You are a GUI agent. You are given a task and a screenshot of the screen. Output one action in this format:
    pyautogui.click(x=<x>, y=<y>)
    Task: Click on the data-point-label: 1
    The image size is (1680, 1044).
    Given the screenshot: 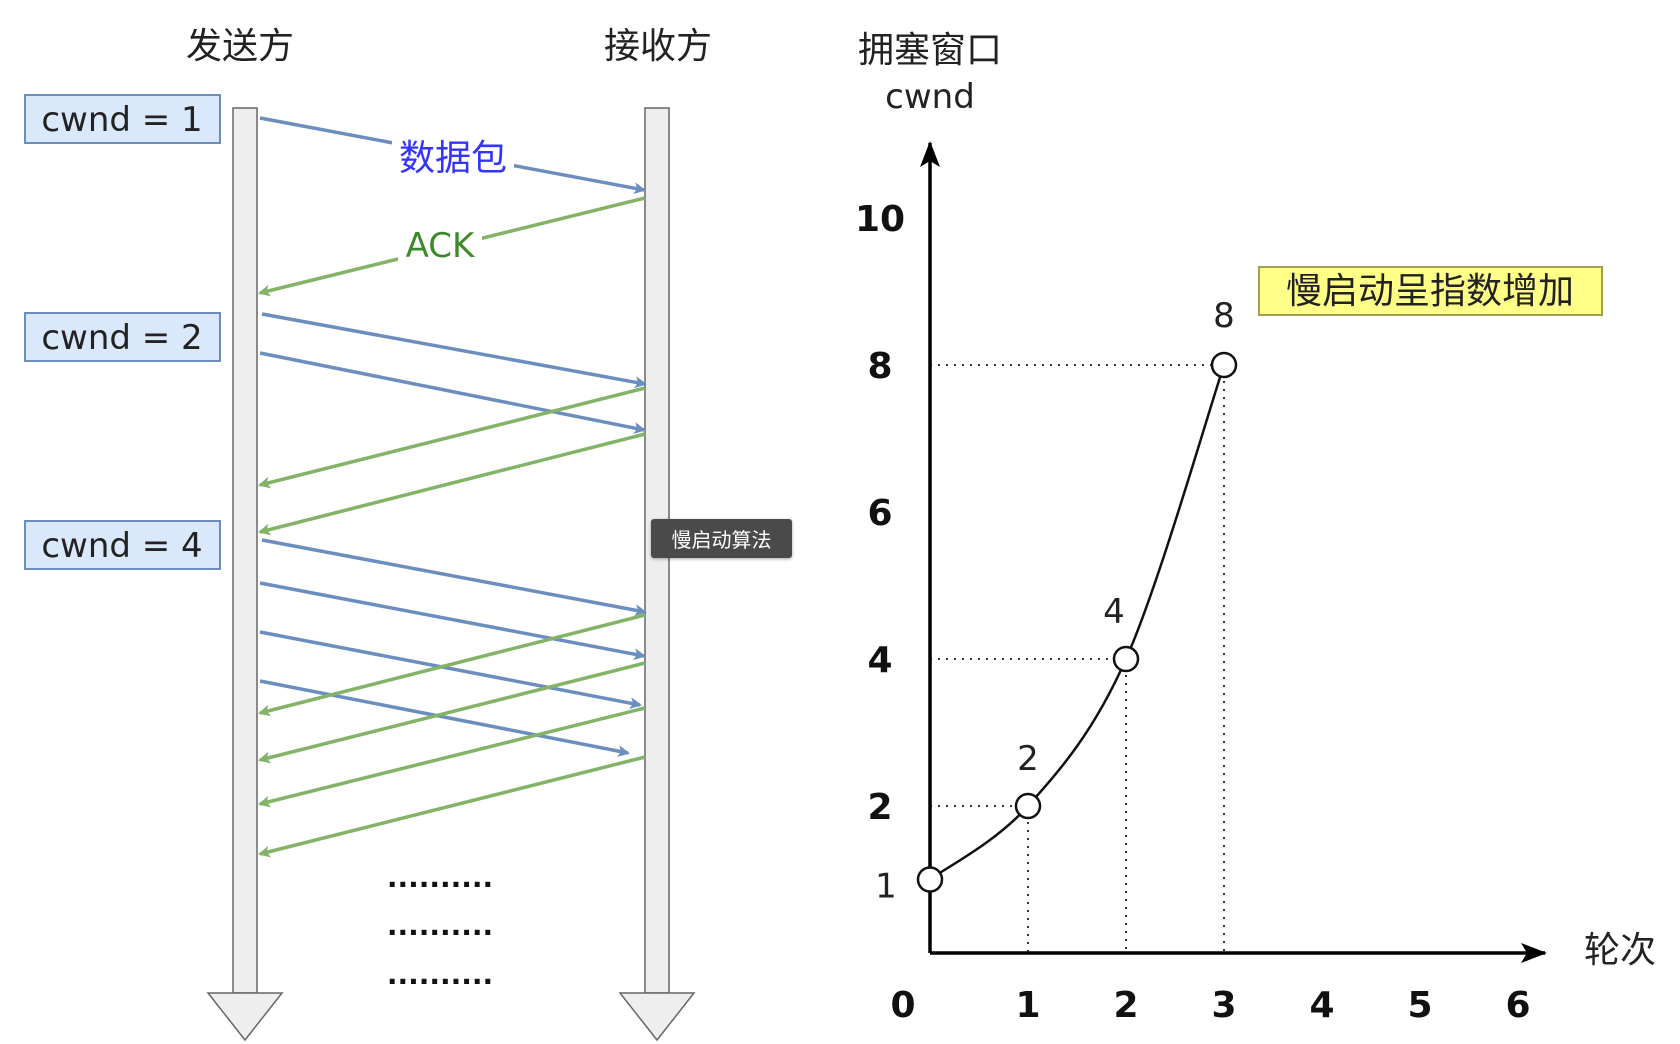 What is the action you would take?
    pyautogui.click(x=886, y=887)
    